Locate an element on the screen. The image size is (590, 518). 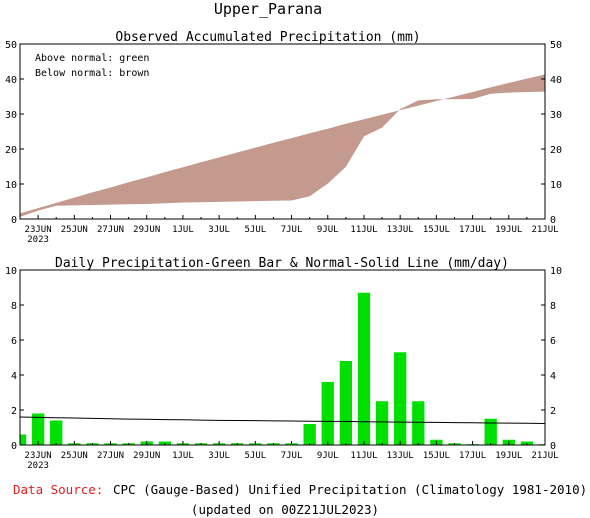
top-xtick-label: 1JUL is located at coordinates (183, 230).